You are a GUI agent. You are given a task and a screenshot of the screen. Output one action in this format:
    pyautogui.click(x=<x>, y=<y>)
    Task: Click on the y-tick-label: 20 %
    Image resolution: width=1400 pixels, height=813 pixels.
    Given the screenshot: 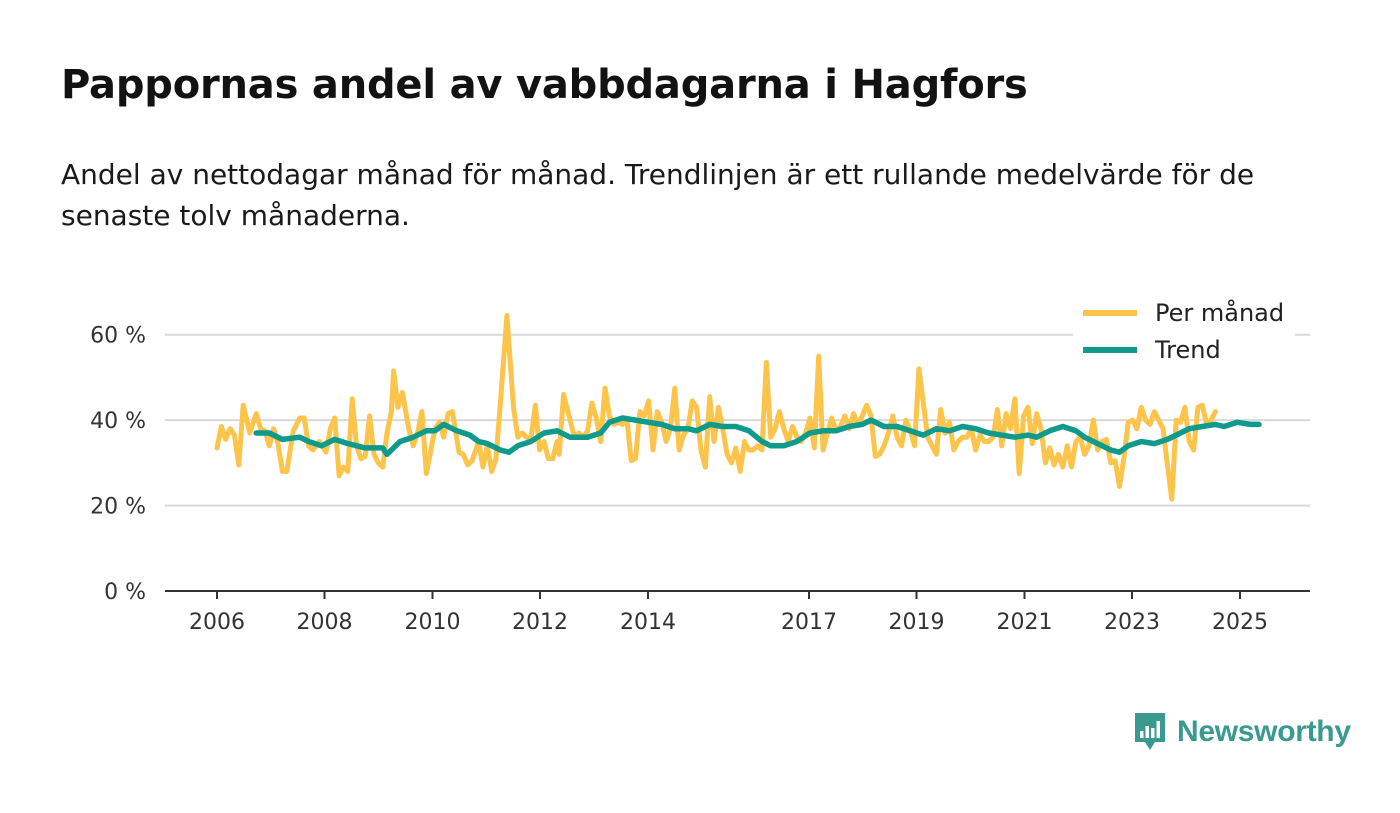 What is the action you would take?
    pyautogui.click(x=118, y=507)
    